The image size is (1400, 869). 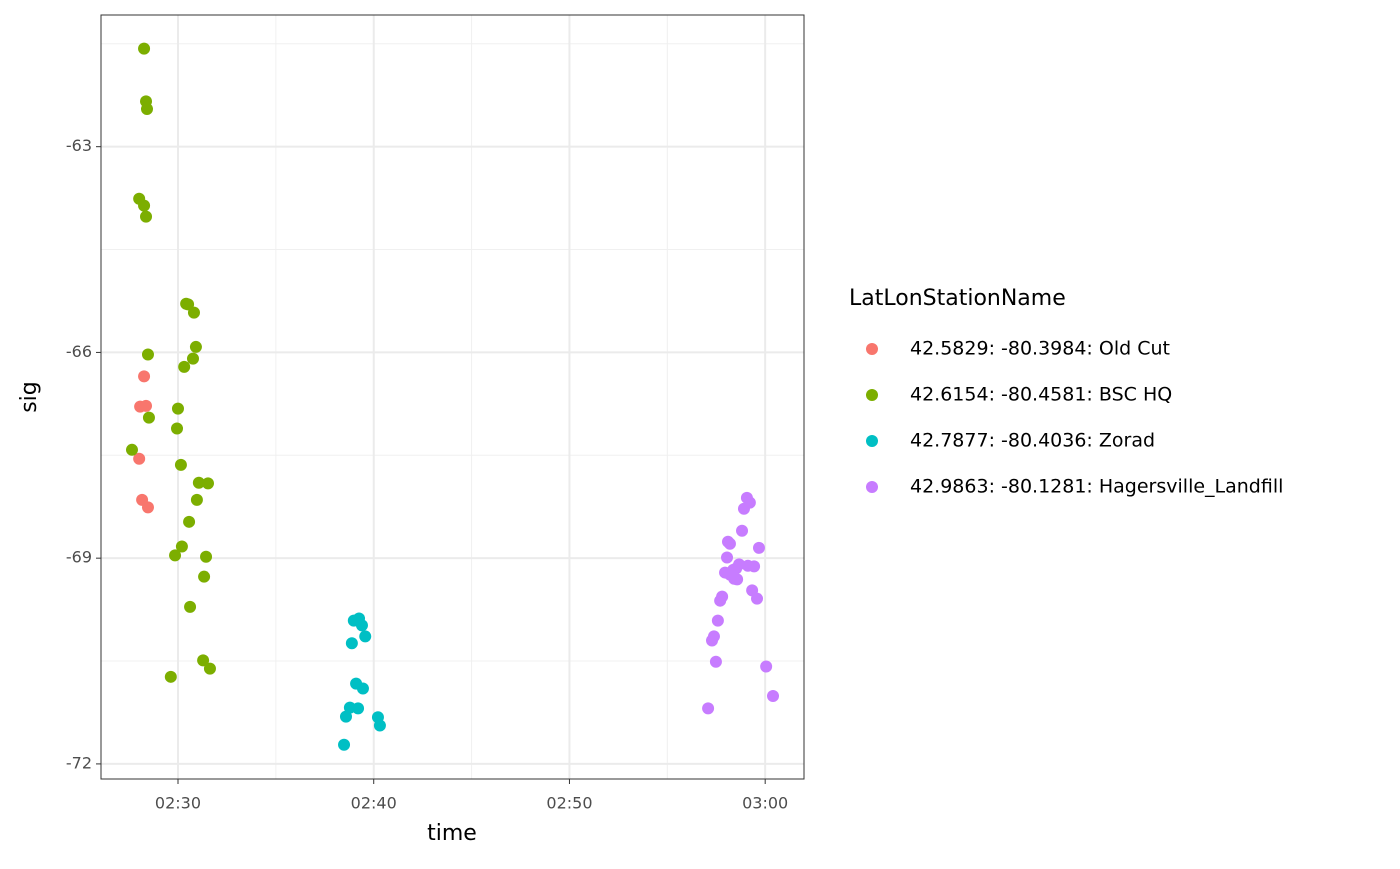 What do you see at coordinates (765, 803) in the screenshot?
I see `x-tick-label: 03:00` at bounding box center [765, 803].